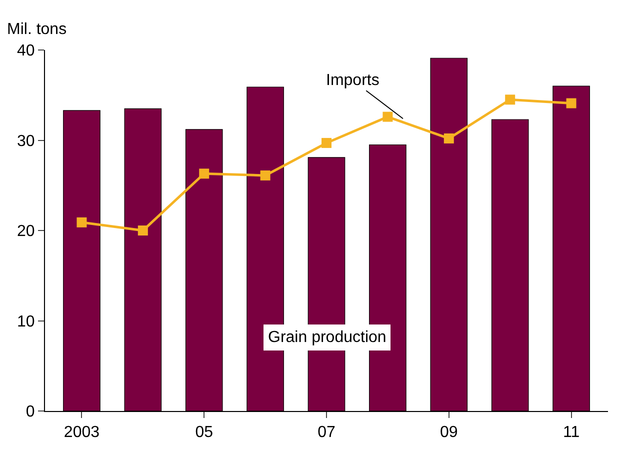 This screenshot has height=451, width=618. Describe the element at coordinates (26, 141) in the screenshot. I see `y-tick-label: 30` at that location.